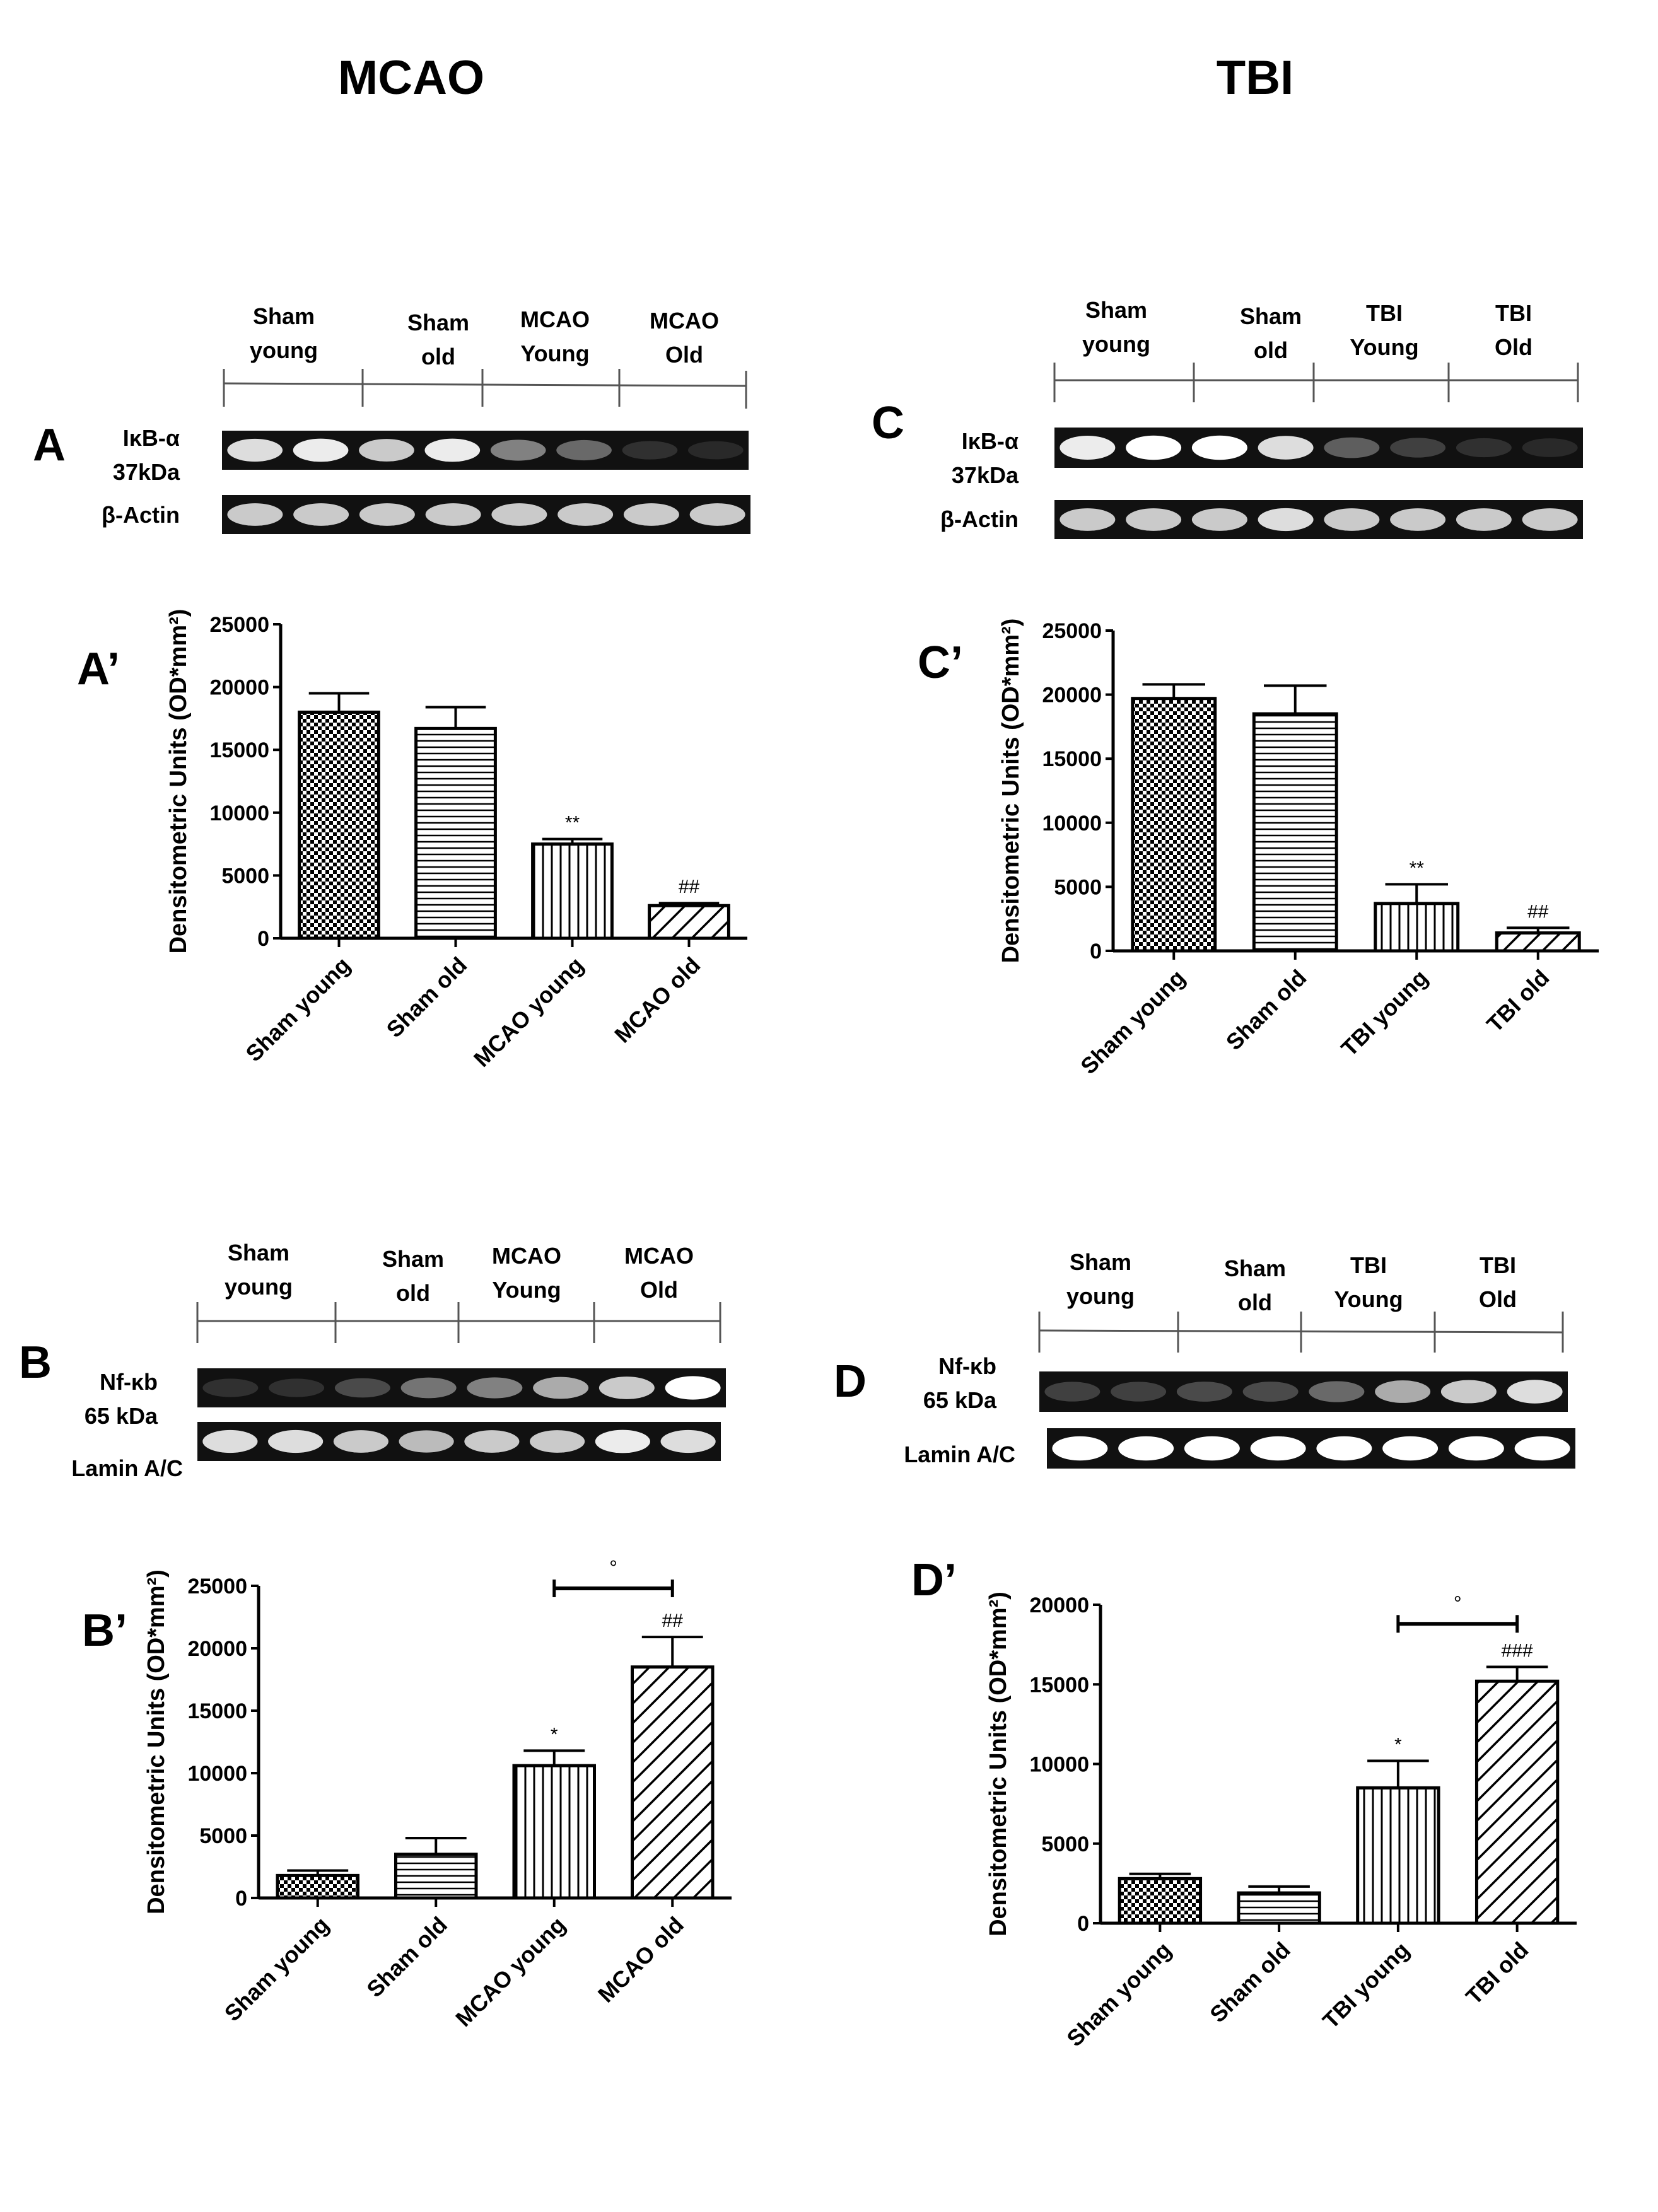 This screenshot has height=2212, width=1658. Describe the element at coordinates (1255, 1285) in the screenshot. I see `lane-label: Sham old` at that location.